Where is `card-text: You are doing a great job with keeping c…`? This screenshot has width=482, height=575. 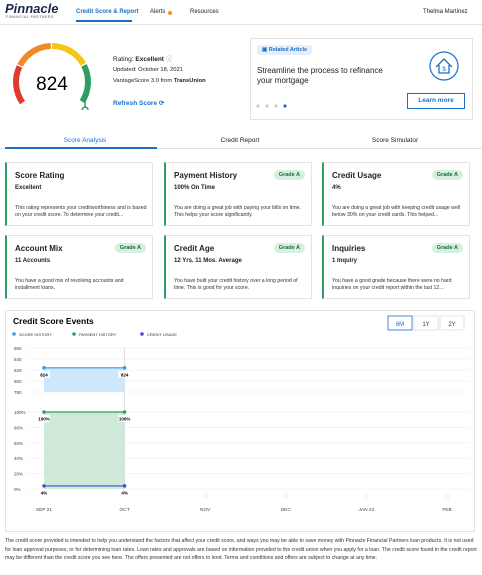
card-text: You are doing a great job with keeping c… is located at coordinates (396, 211).